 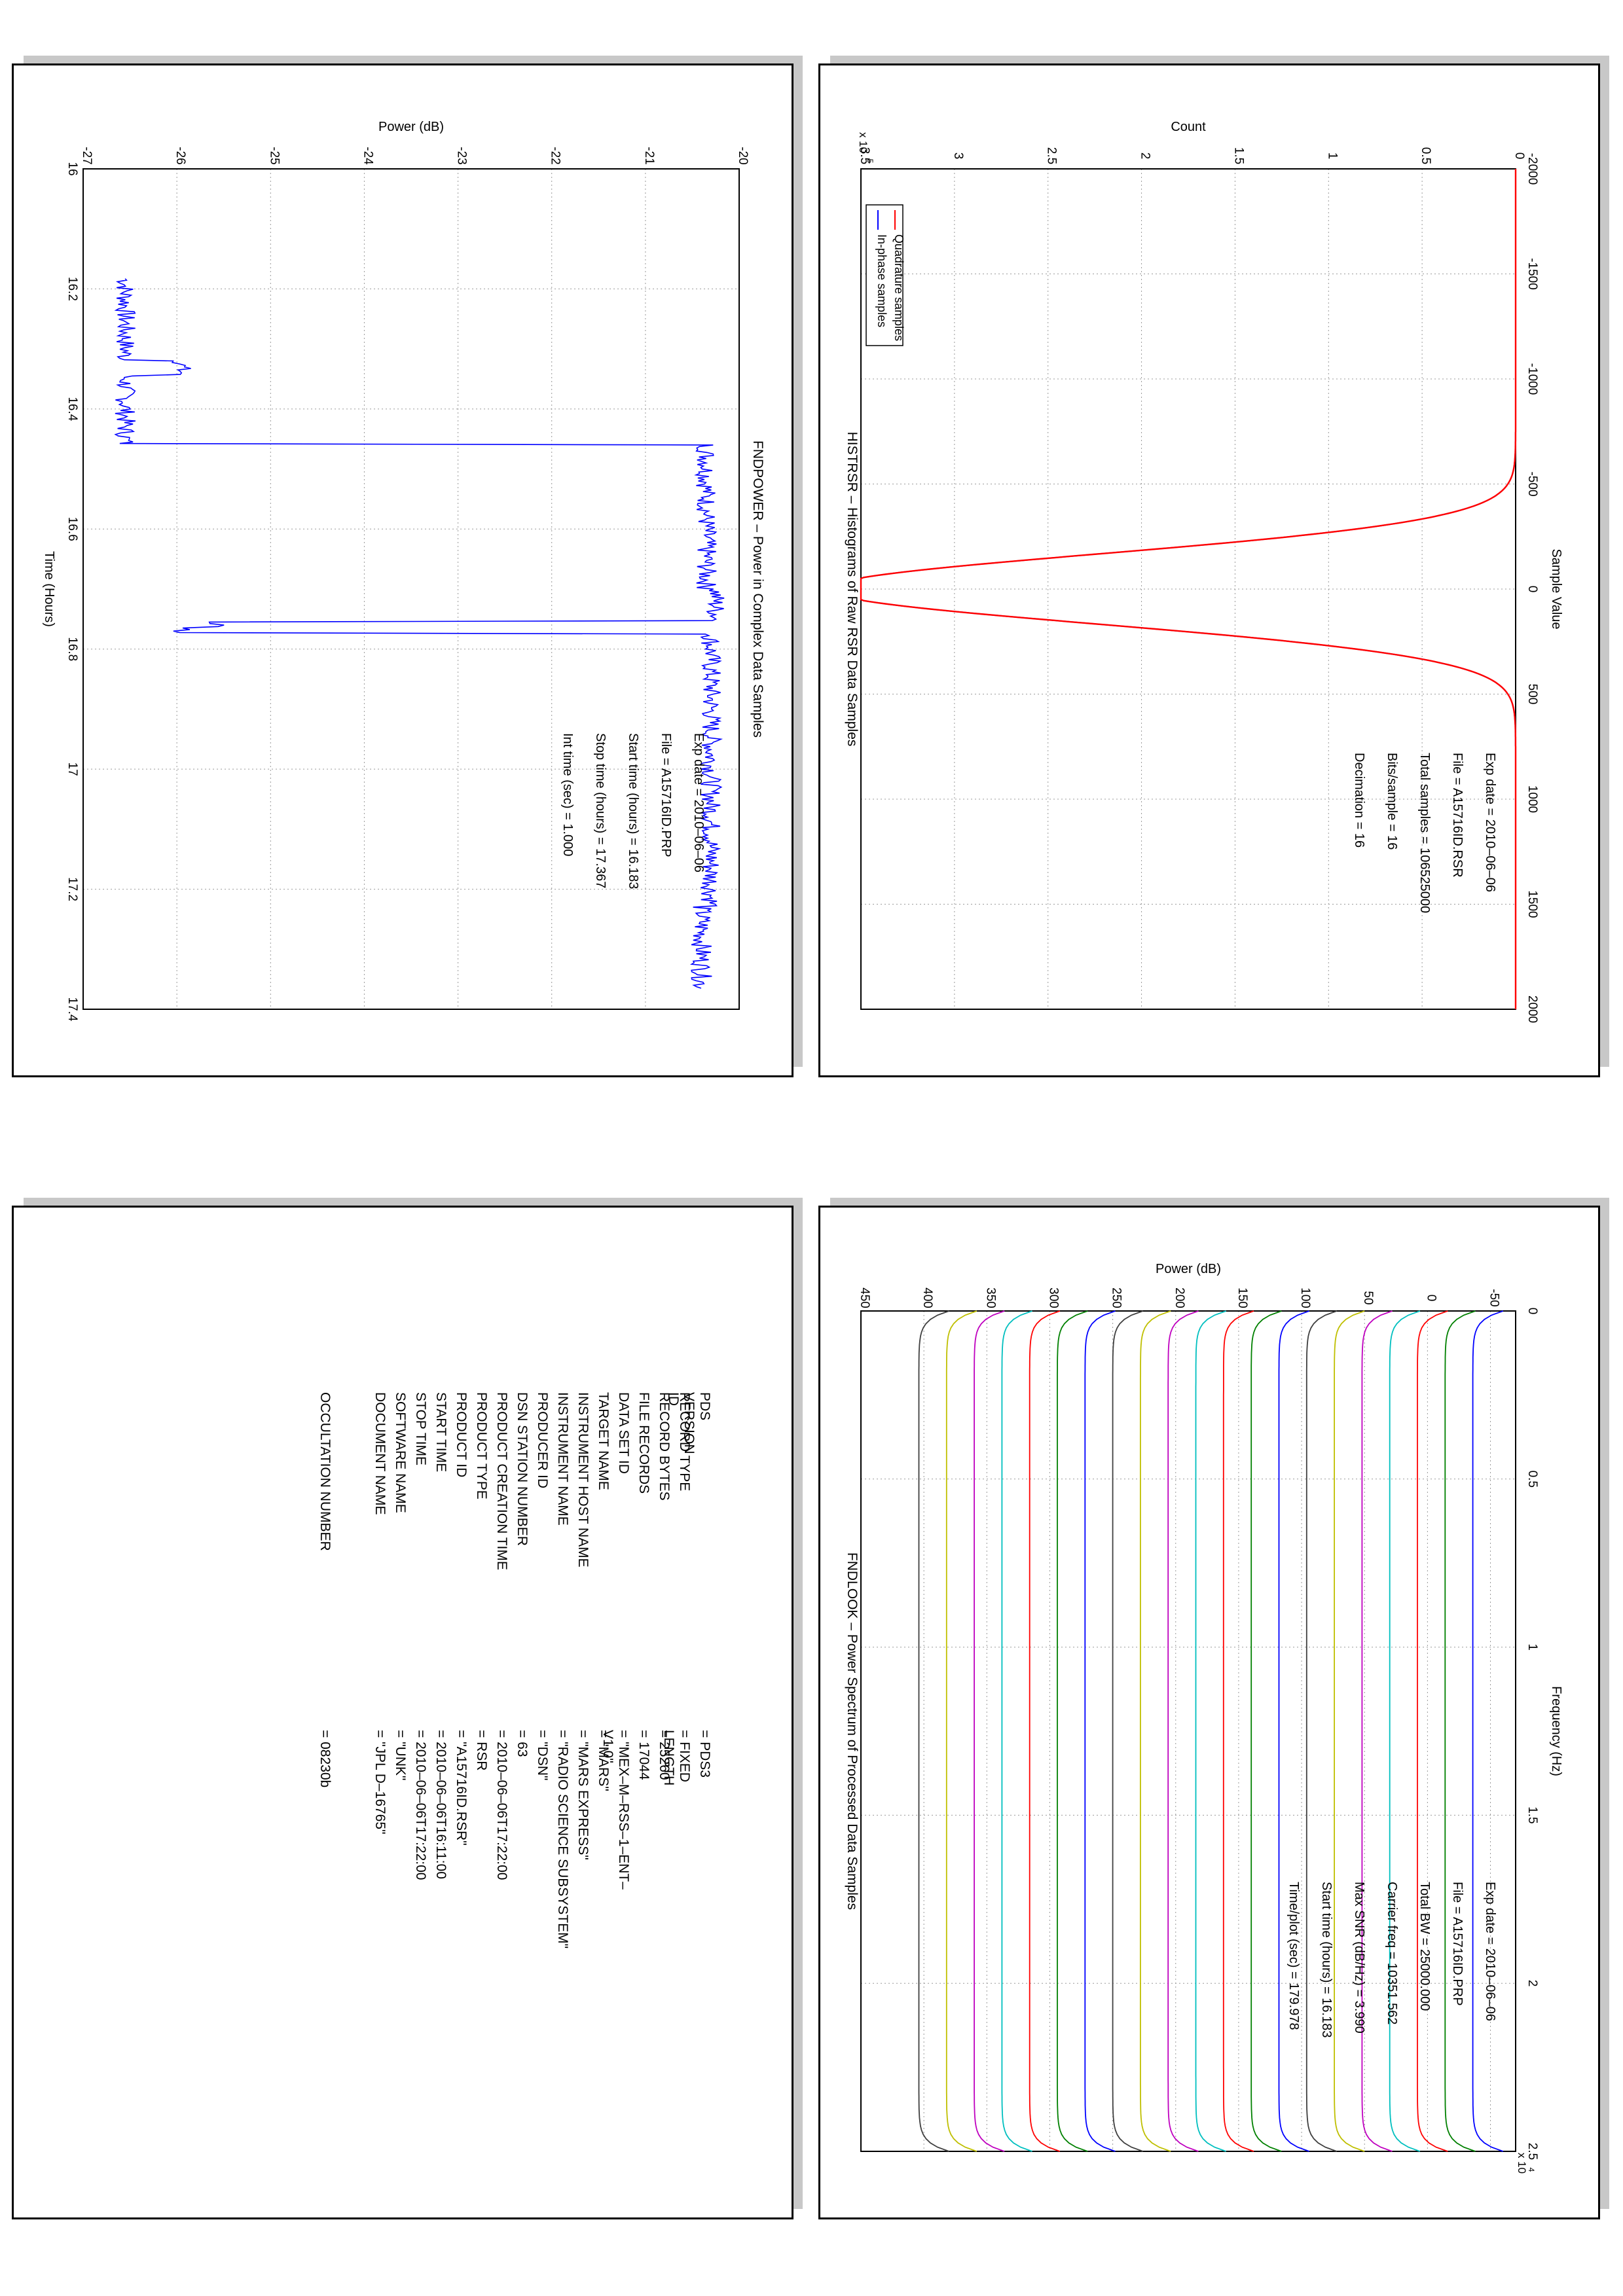 What do you see at coordinates (1532, 169) in the screenshot?
I see `x-tick-label: -2000` at bounding box center [1532, 169].